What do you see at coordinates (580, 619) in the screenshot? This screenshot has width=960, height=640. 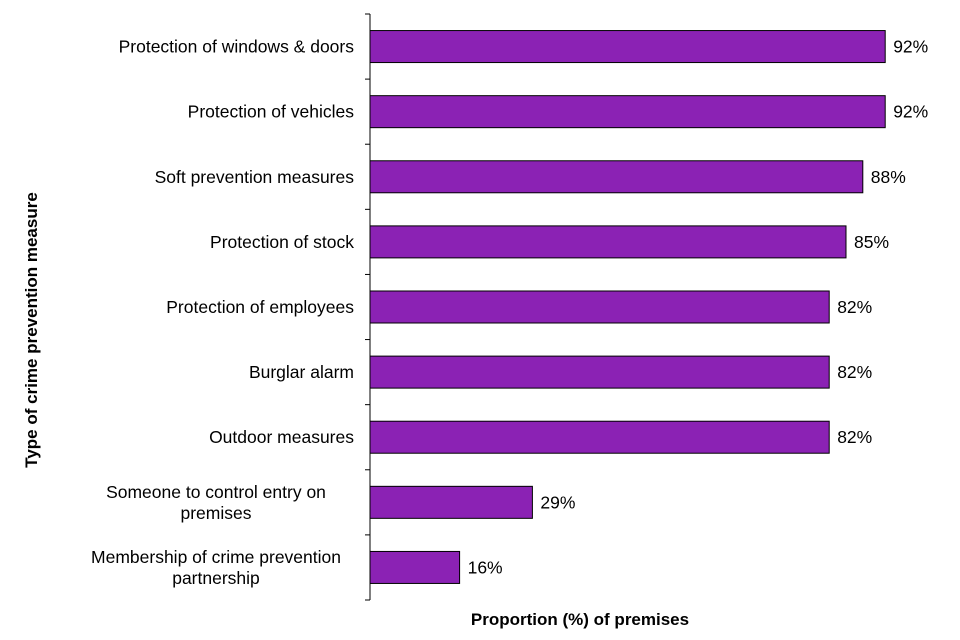 I see `x-axis-title: Proportion (%) of premises` at bounding box center [580, 619].